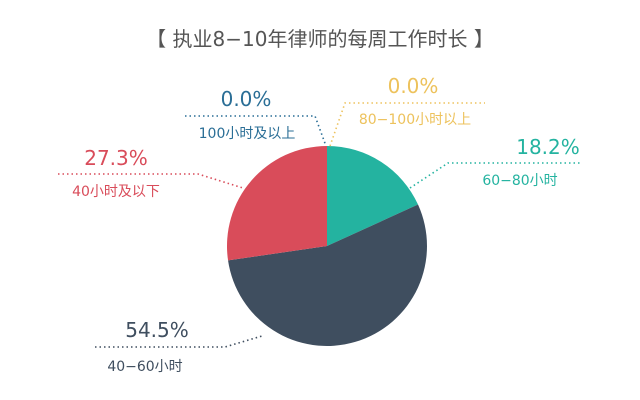  Describe the element at coordinates (276, 203) in the screenshot. I see `slice-40-below` at that location.